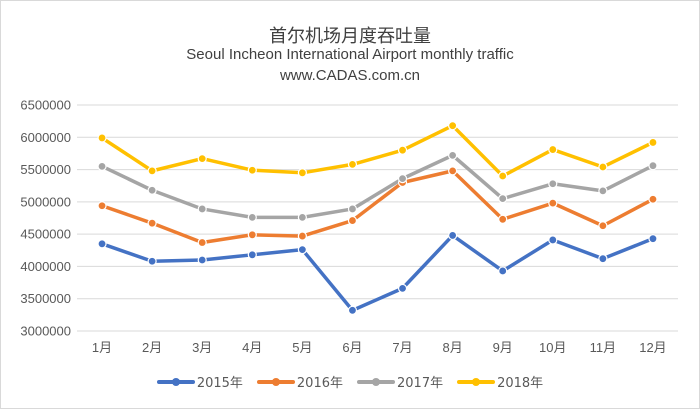  I want to click on y-tick-label: 4500000, so click(45, 234).